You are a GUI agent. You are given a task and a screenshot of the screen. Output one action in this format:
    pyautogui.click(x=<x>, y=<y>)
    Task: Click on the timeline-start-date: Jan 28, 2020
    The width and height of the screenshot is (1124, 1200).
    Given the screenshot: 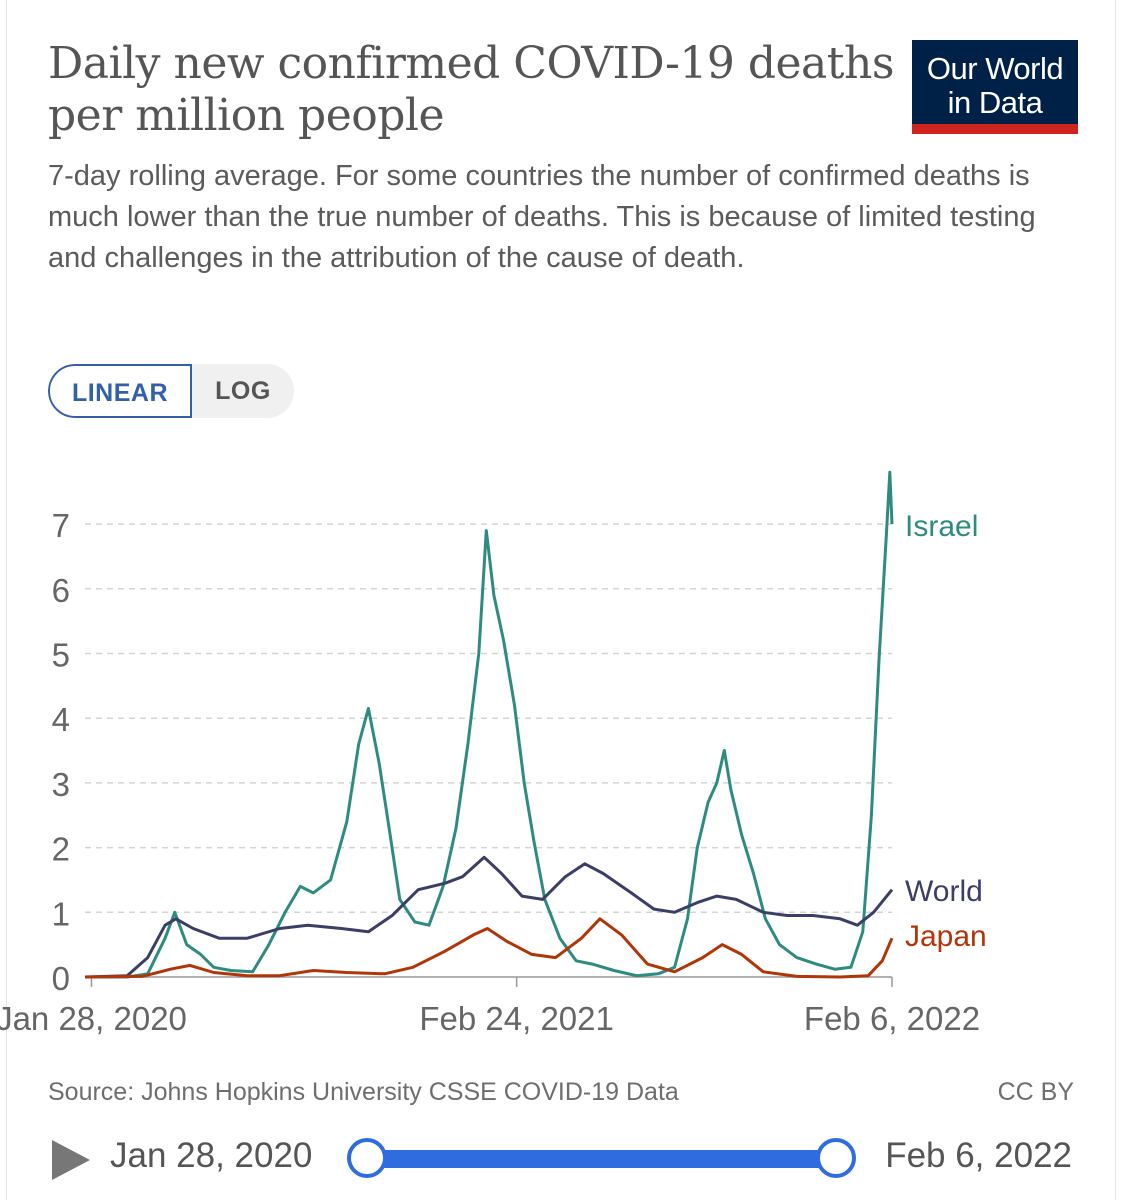 What is the action you would take?
    pyautogui.click(x=211, y=1155)
    